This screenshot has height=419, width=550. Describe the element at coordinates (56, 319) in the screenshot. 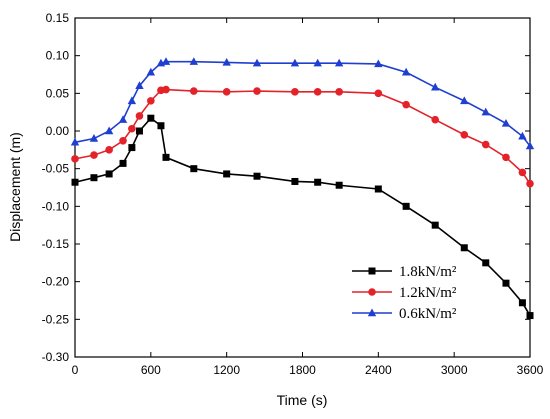

I see `y-tick-label: -0.25` at that location.